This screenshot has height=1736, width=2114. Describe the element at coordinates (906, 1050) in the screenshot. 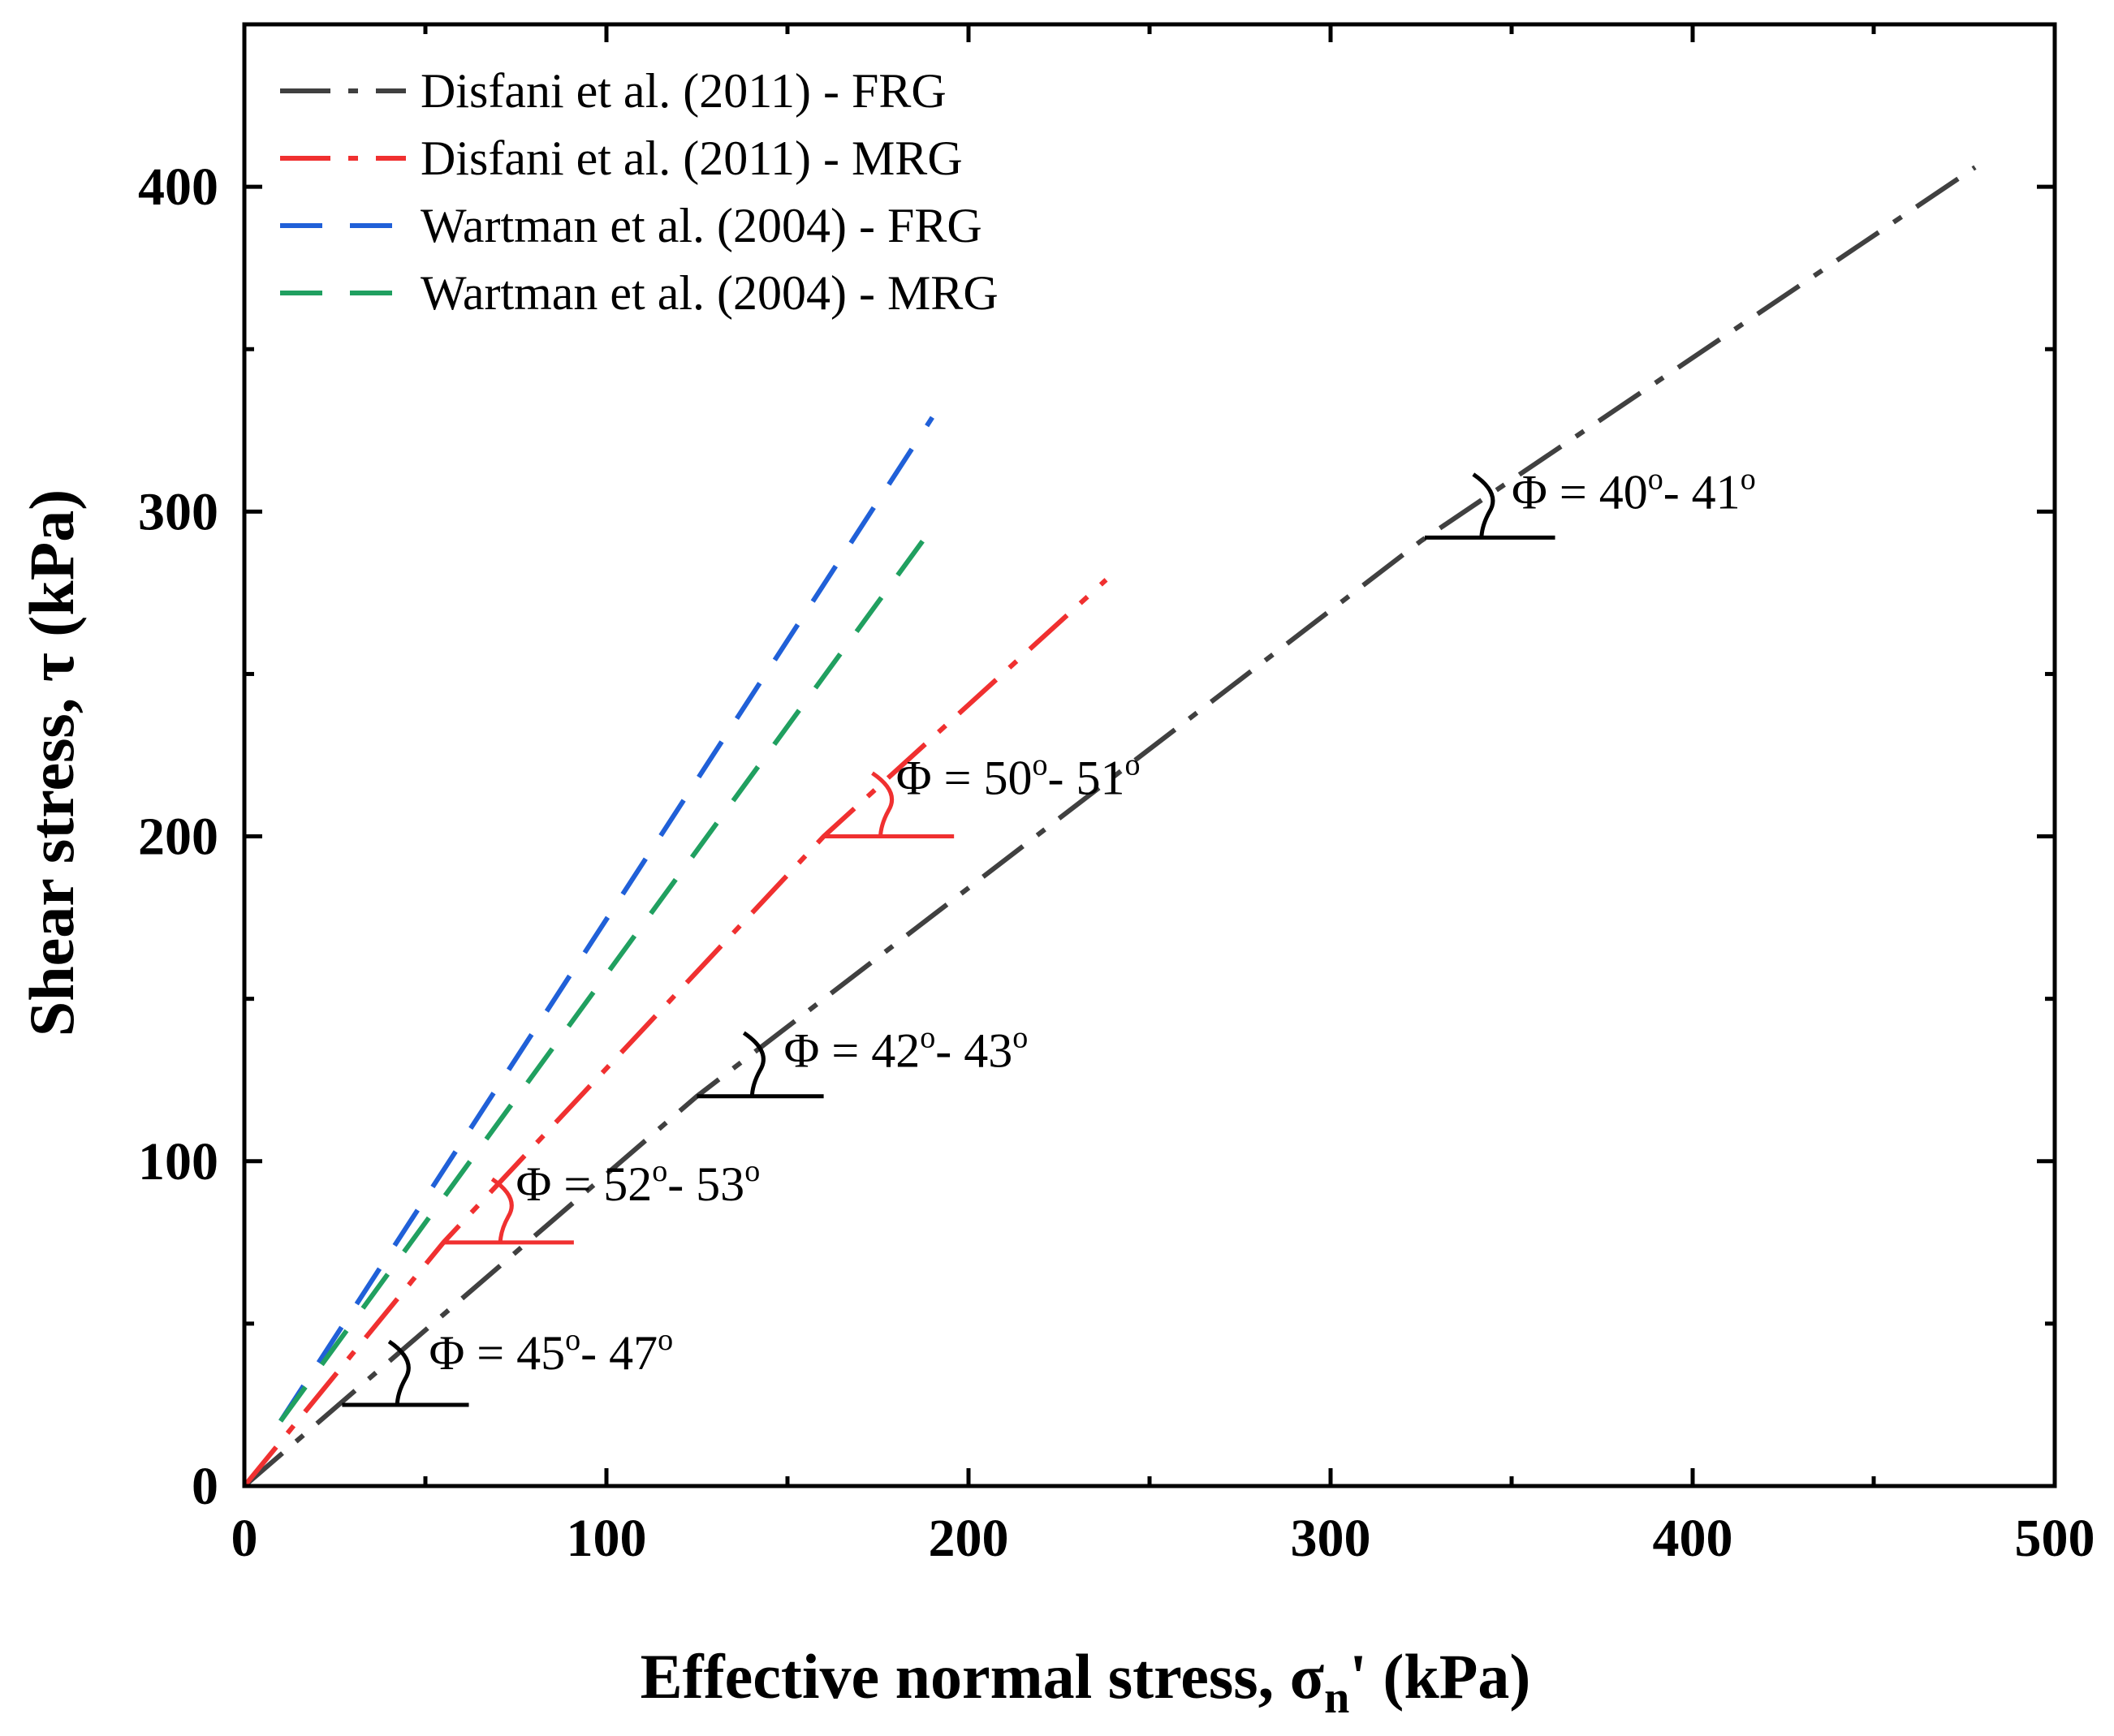

I see `angle-label-2: Φ = 42o- 43o` at that location.